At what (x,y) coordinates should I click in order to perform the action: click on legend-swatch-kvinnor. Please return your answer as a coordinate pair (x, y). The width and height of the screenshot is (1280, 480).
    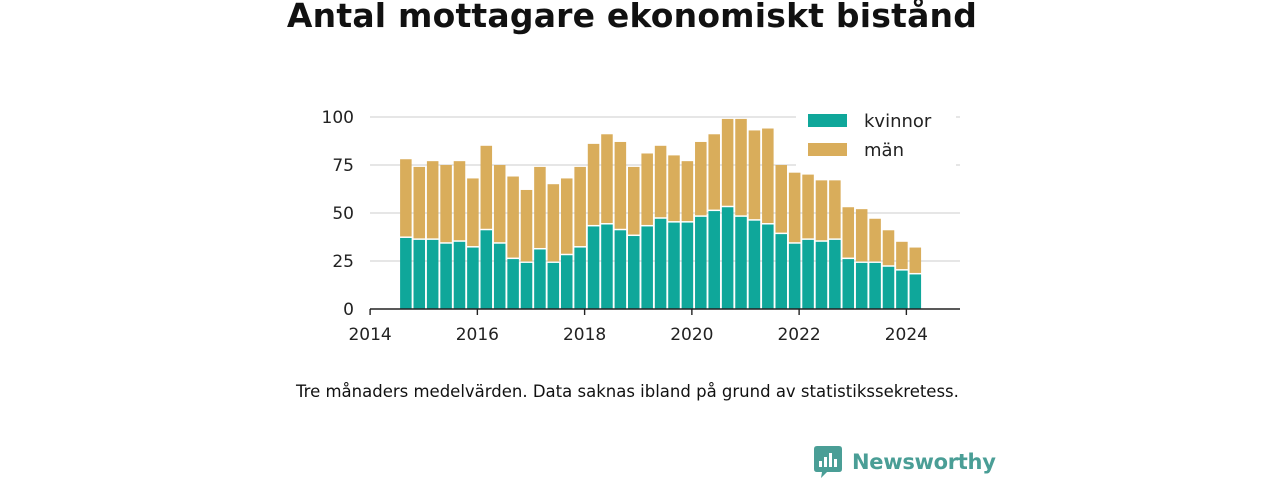
    Looking at the image, I should click on (827, 120).